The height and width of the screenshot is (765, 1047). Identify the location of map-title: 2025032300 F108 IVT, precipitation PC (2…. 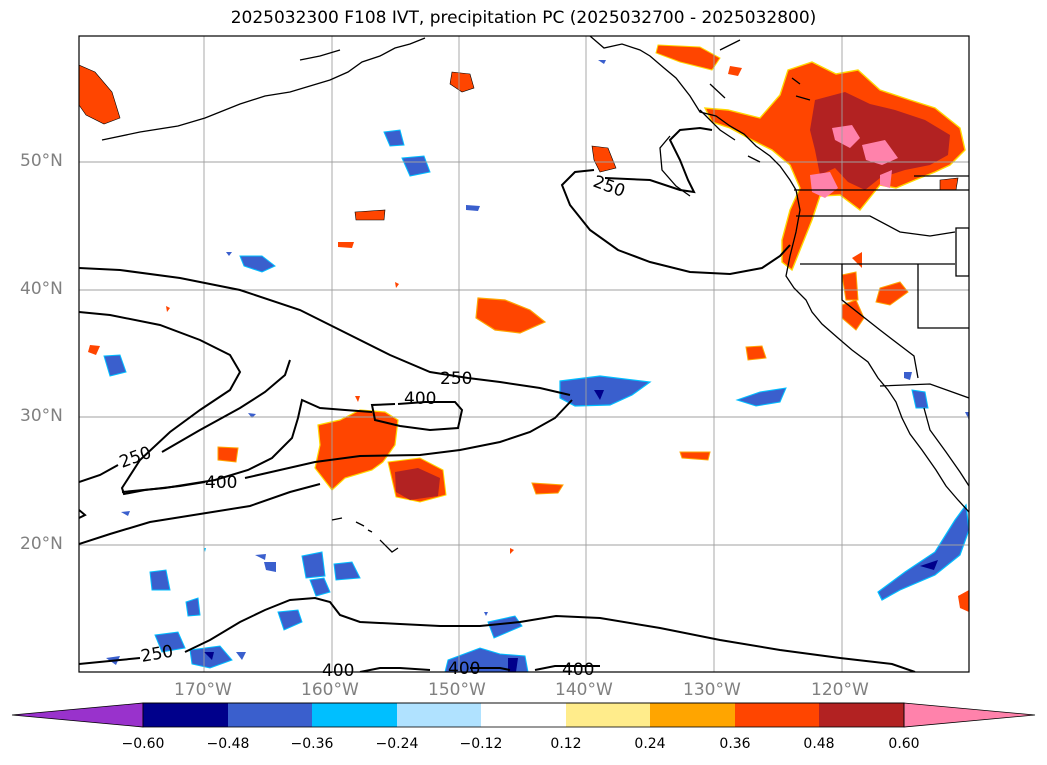
(523, 18).